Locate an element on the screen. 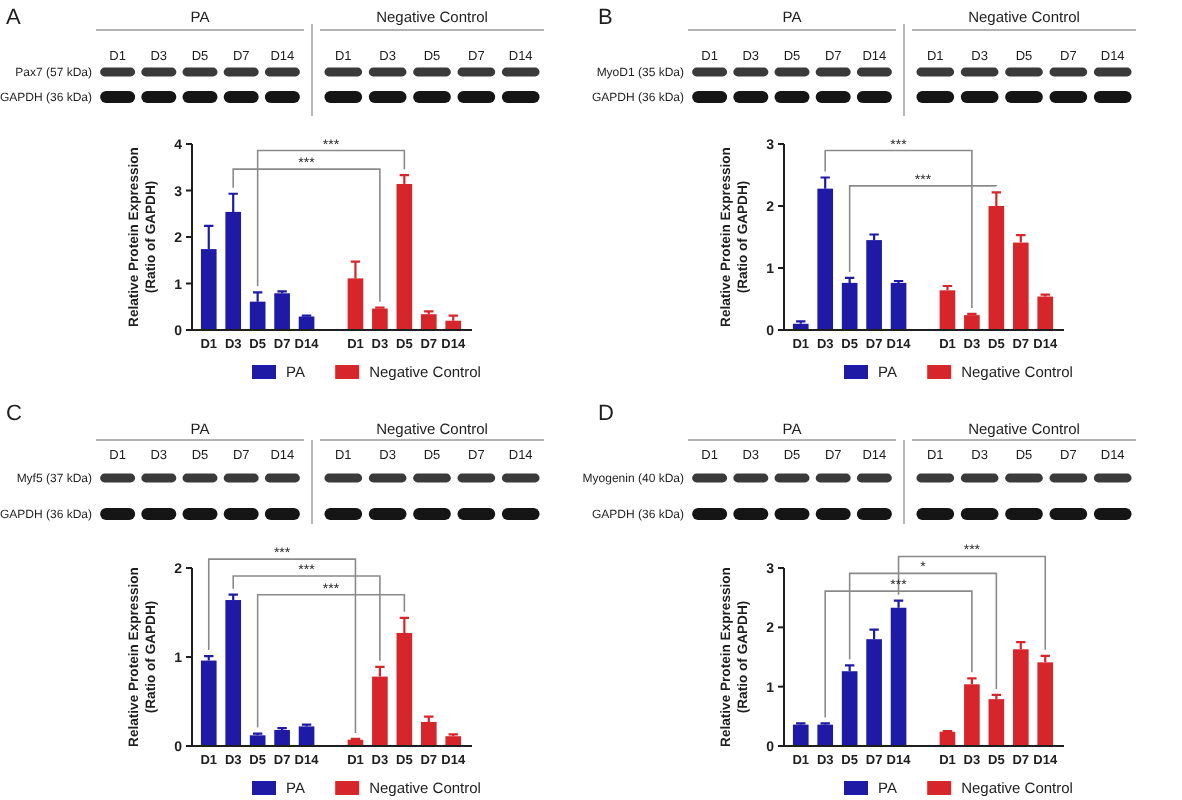 The width and height of the screenshot is (1182, 800). text: D is located at coordinates (606, 414).